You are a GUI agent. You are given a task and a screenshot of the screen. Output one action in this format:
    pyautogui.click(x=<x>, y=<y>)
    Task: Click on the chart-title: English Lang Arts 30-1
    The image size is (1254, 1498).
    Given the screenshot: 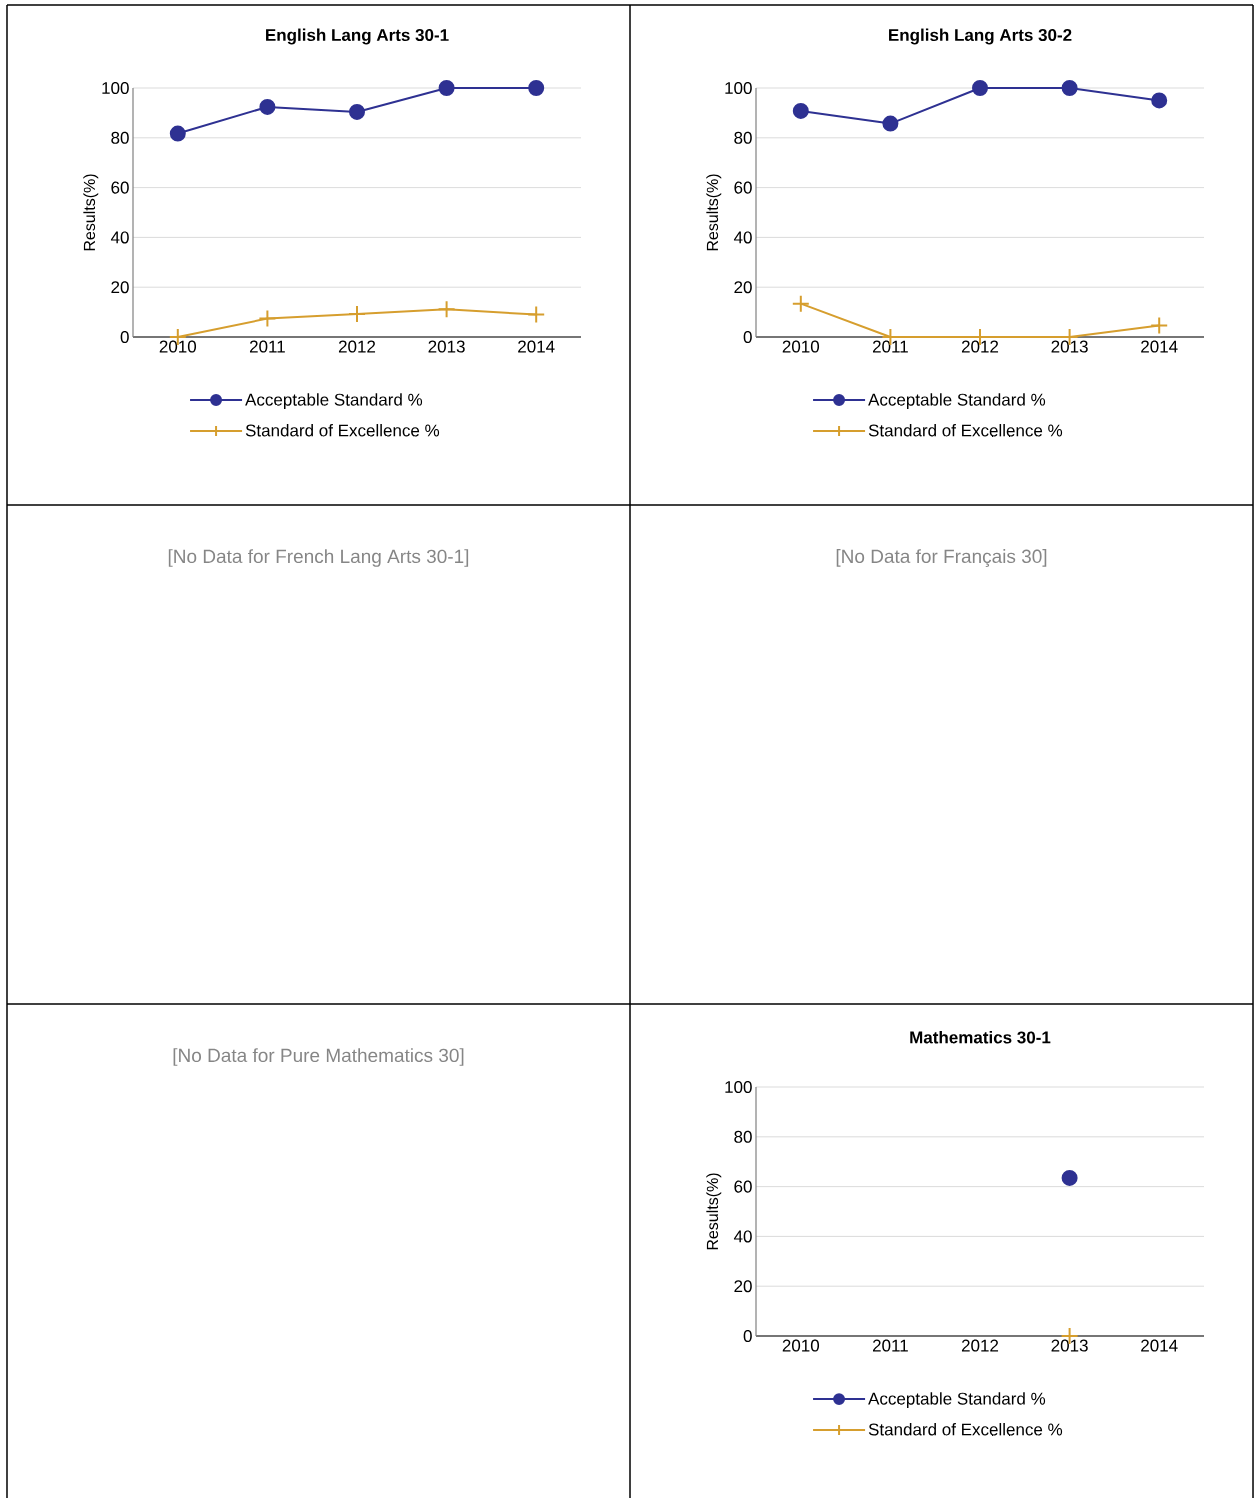 What is the action you would take?
    pyautogui.click(x=357, y=36)
    